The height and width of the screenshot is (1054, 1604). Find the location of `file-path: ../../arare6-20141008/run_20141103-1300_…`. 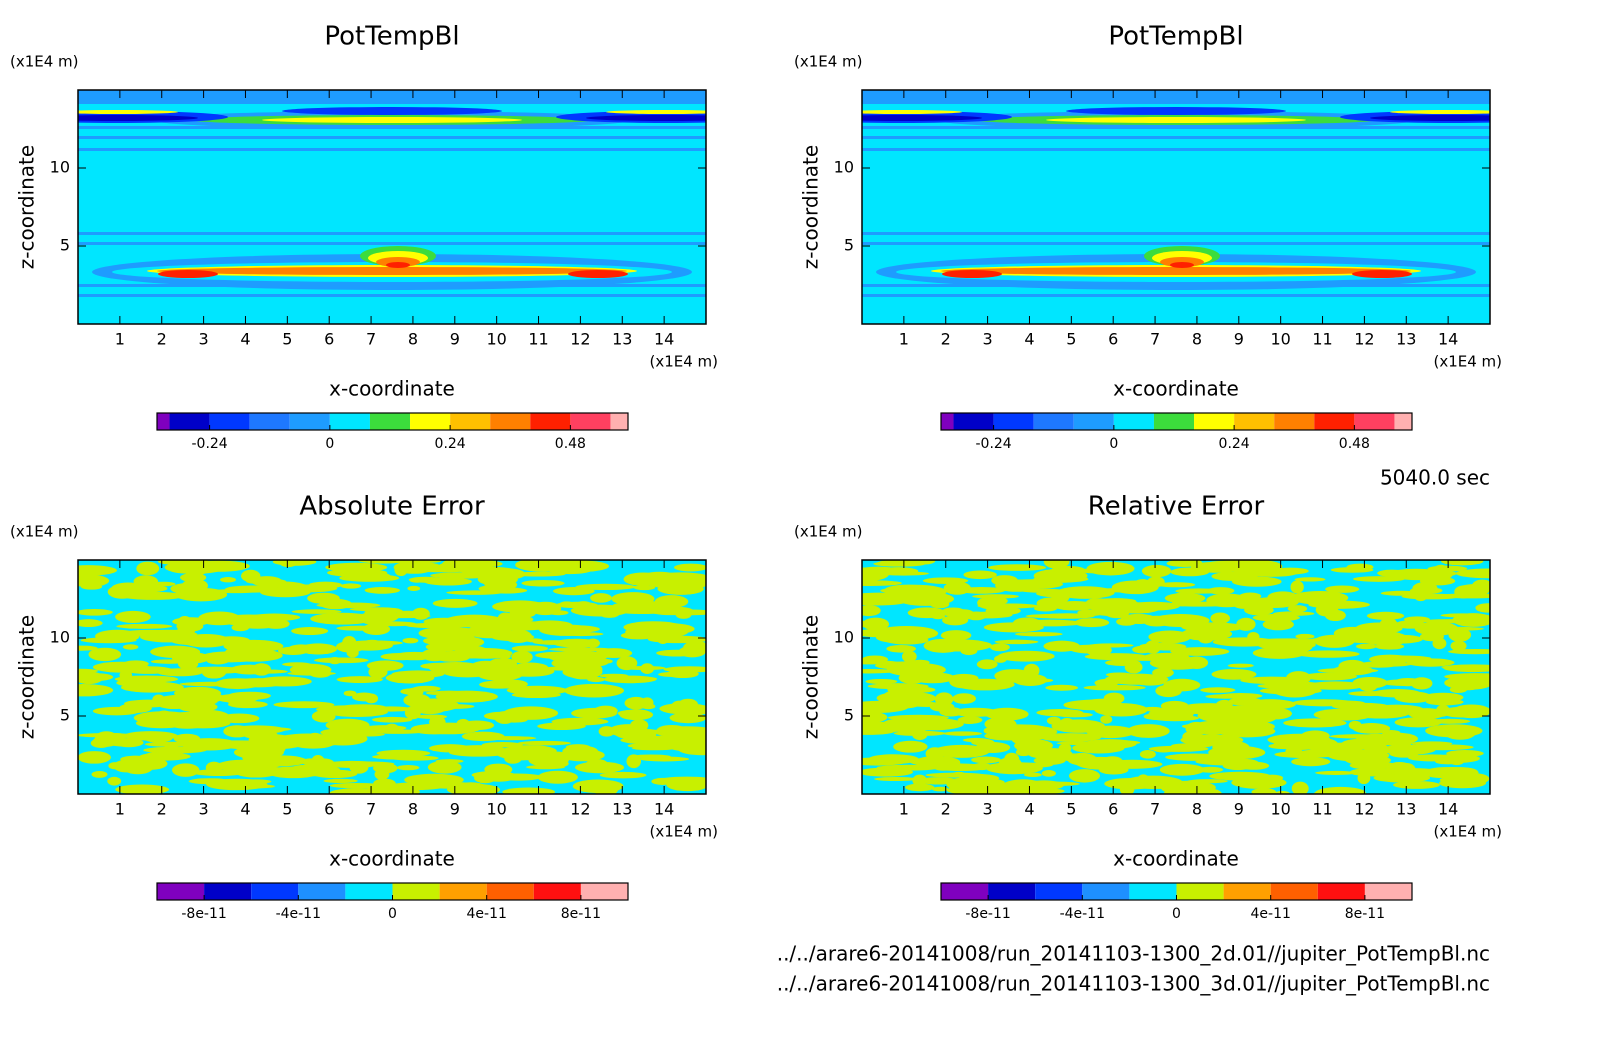

file-path: ../../arare6-20141008/run_20141103-1300_… is located at coordinates (1133, 954).